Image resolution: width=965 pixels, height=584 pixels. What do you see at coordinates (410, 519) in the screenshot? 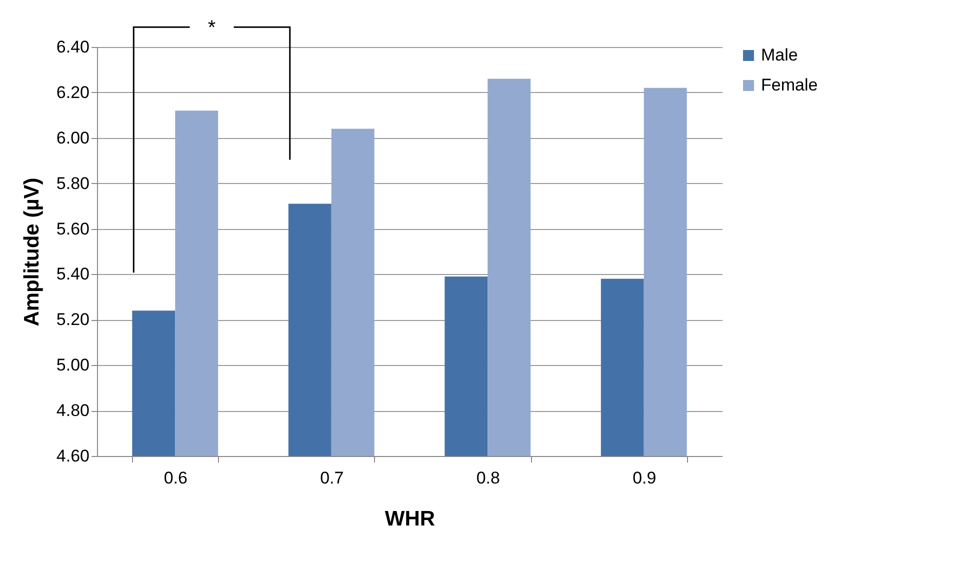
I see `x-axis-title: WHR` at bounding box center [410, 519].